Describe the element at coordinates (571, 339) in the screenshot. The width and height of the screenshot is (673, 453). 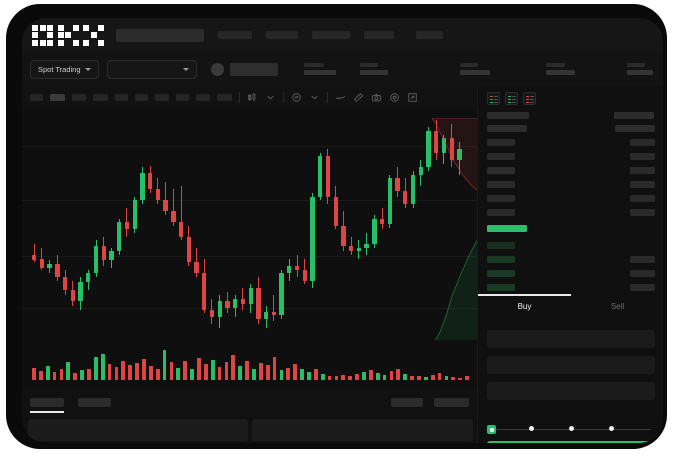
I see `field-order-type` at that location.